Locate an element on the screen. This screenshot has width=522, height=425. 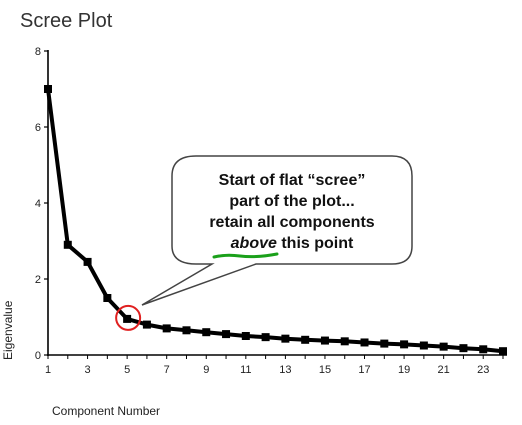
y-tick-label: 4 is located at coordinates (38, 204).